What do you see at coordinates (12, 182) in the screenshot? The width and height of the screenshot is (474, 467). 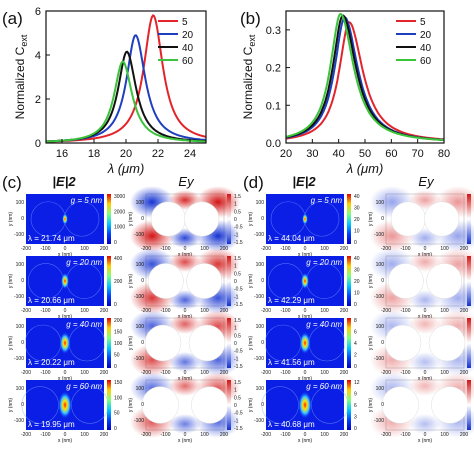 I see `panel-label-c: (c)` at bounding box center [12, 182].